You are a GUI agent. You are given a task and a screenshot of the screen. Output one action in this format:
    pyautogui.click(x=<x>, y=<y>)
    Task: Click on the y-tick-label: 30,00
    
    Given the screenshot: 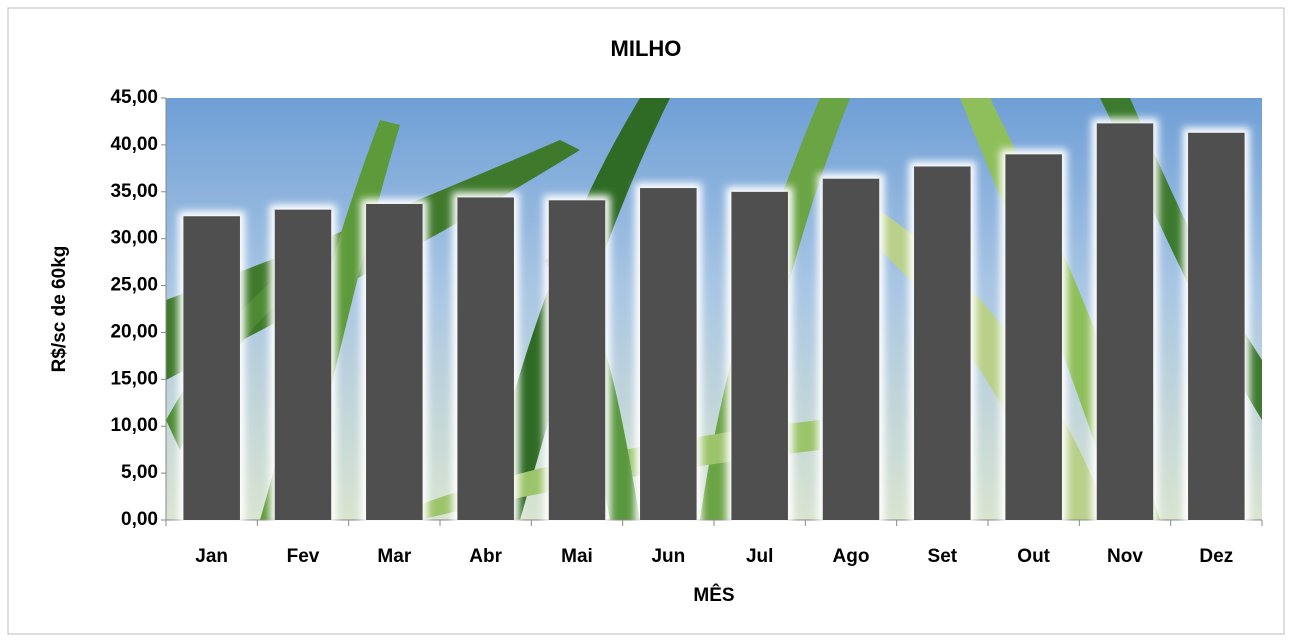 What is the action you would take?
    pyautogui.click(x=134, y=238)
    